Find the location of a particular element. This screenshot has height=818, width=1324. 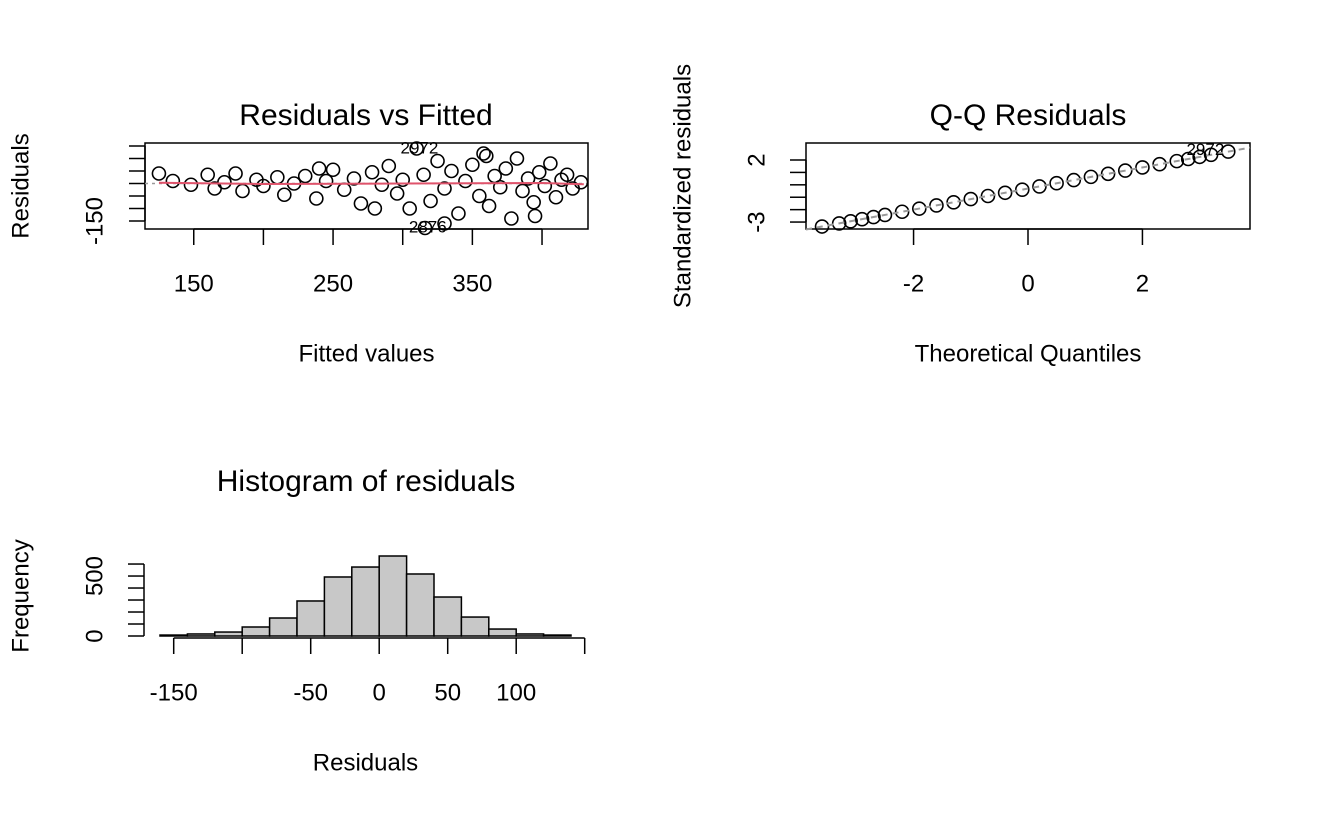

panel-title: Histogram of residuals is located at coordinates (366, 481).